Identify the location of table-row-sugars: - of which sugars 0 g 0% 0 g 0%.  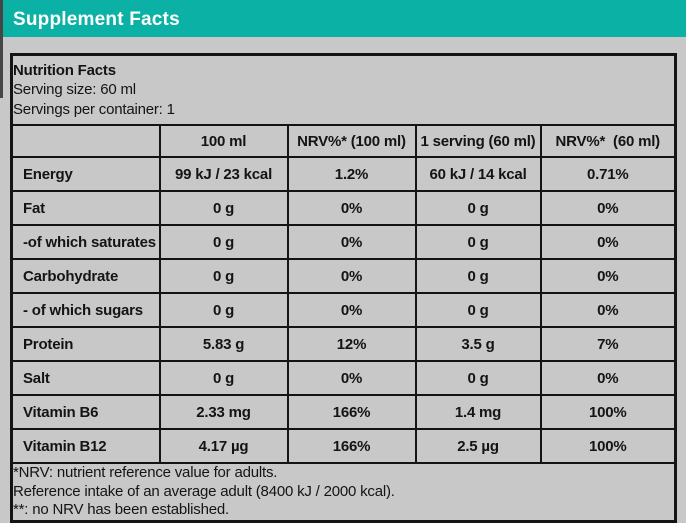
(343, 310).